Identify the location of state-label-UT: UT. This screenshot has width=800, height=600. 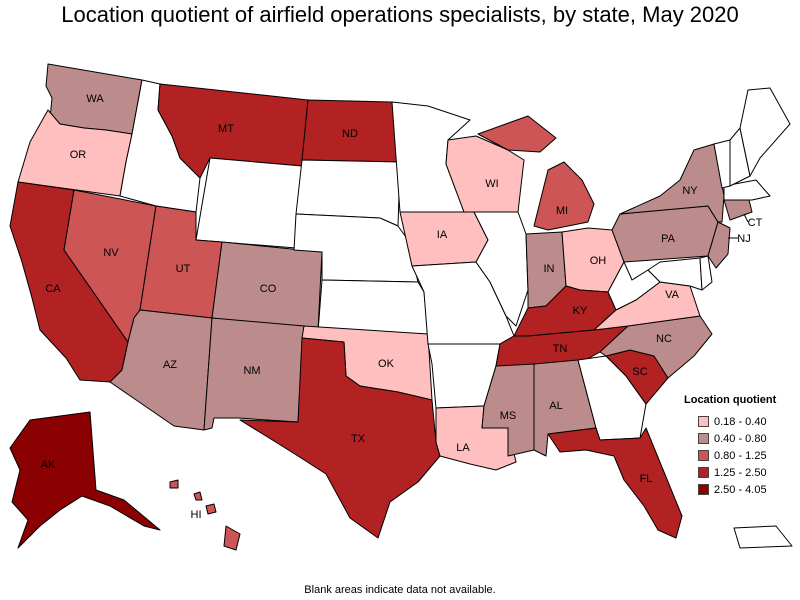
(183, 269).